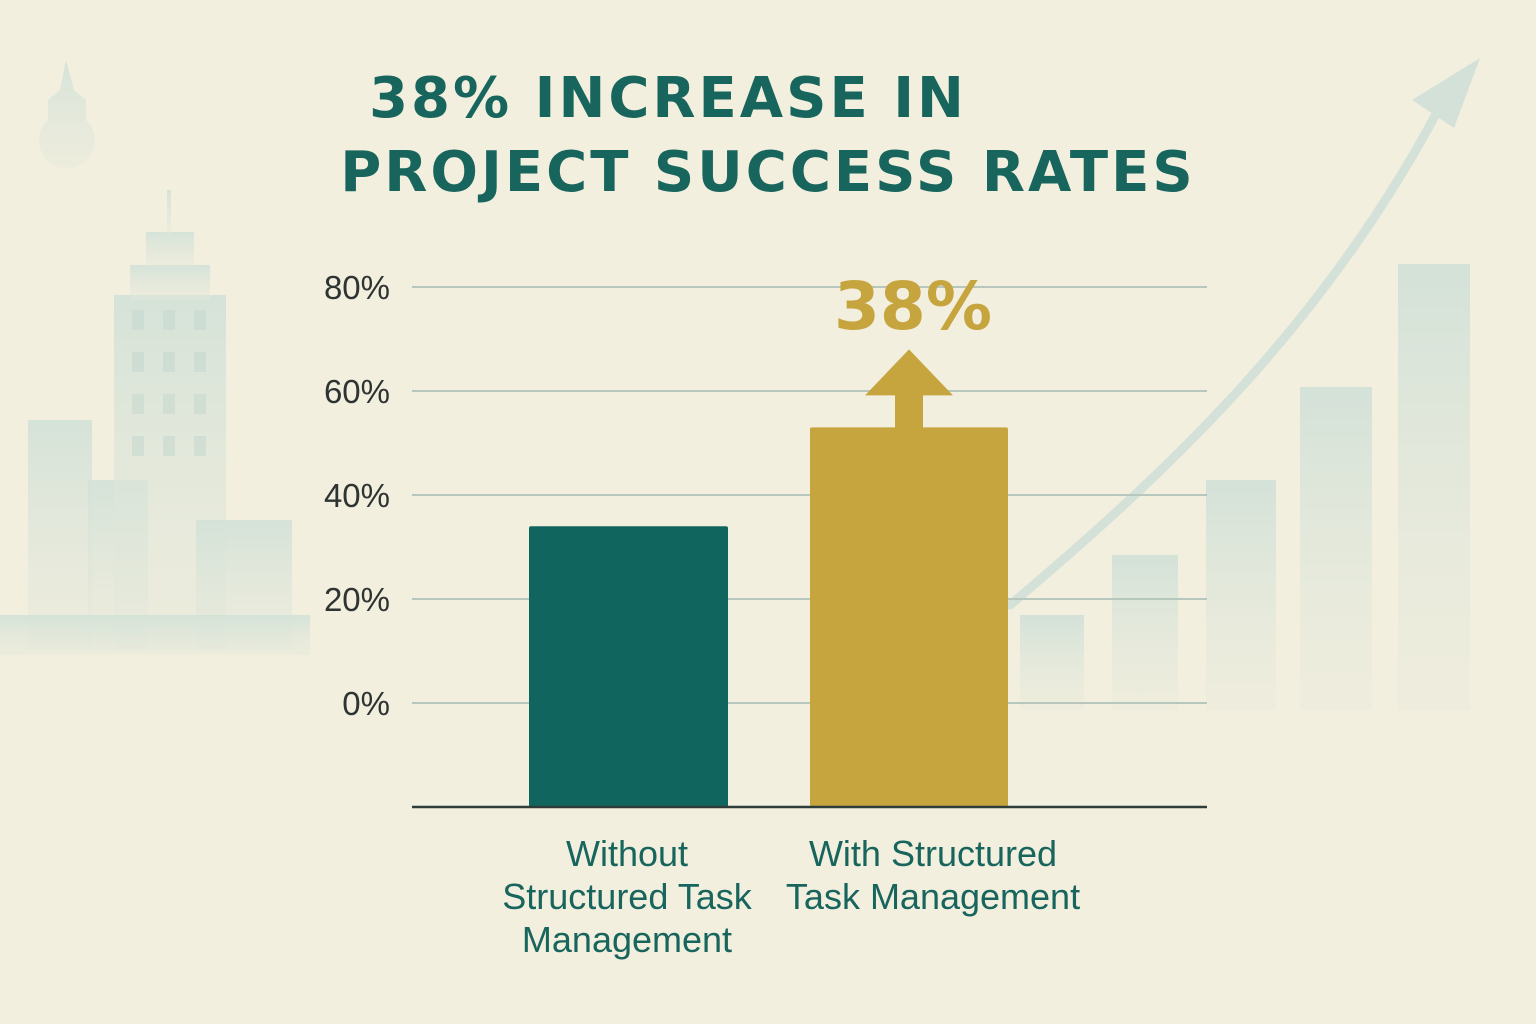  I want to click on y-tick-label: 20%, so click(357, 599).